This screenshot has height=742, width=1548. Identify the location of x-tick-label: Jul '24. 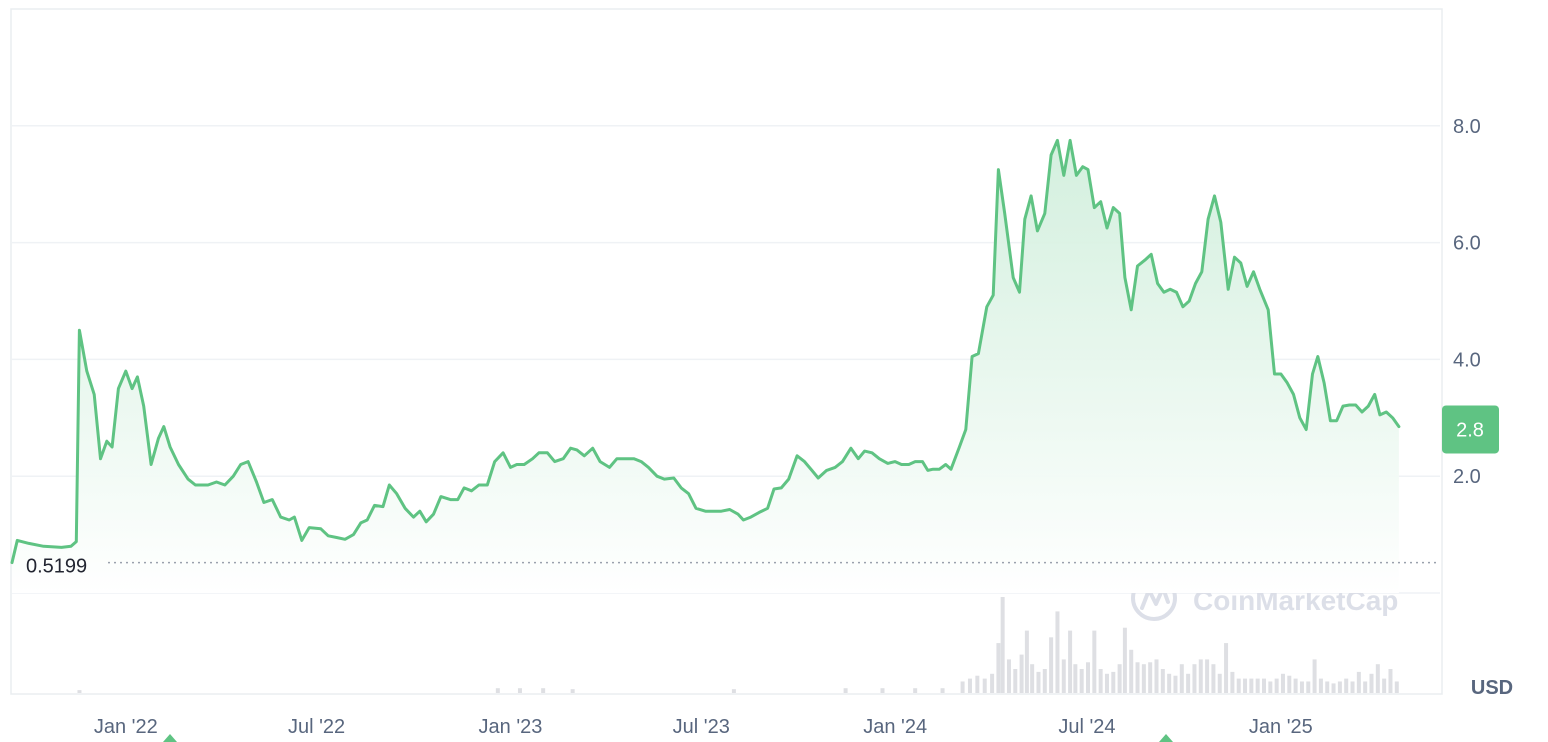
(1086, 727).